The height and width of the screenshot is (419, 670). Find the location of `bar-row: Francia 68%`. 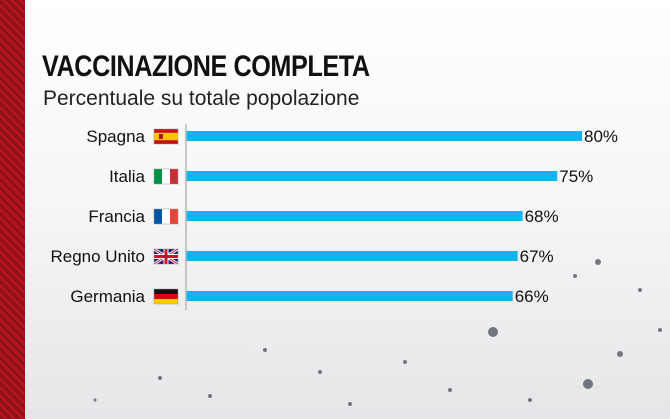

bar-row: Francia 68% is located at coordinates (323, 216).